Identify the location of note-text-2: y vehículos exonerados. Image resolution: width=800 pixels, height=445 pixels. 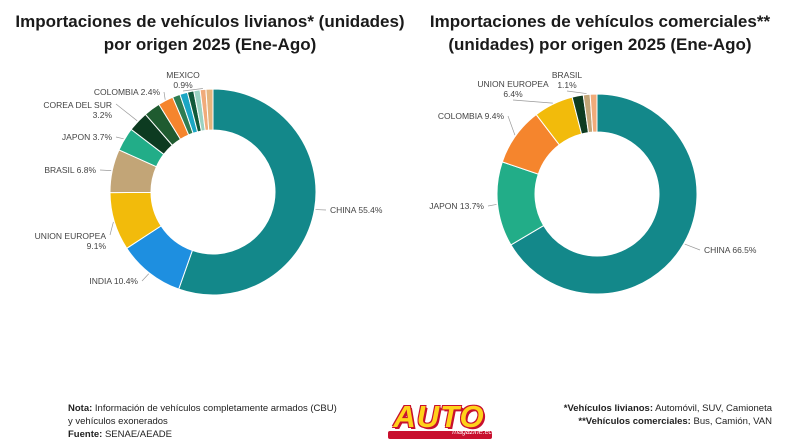
(118, 421).